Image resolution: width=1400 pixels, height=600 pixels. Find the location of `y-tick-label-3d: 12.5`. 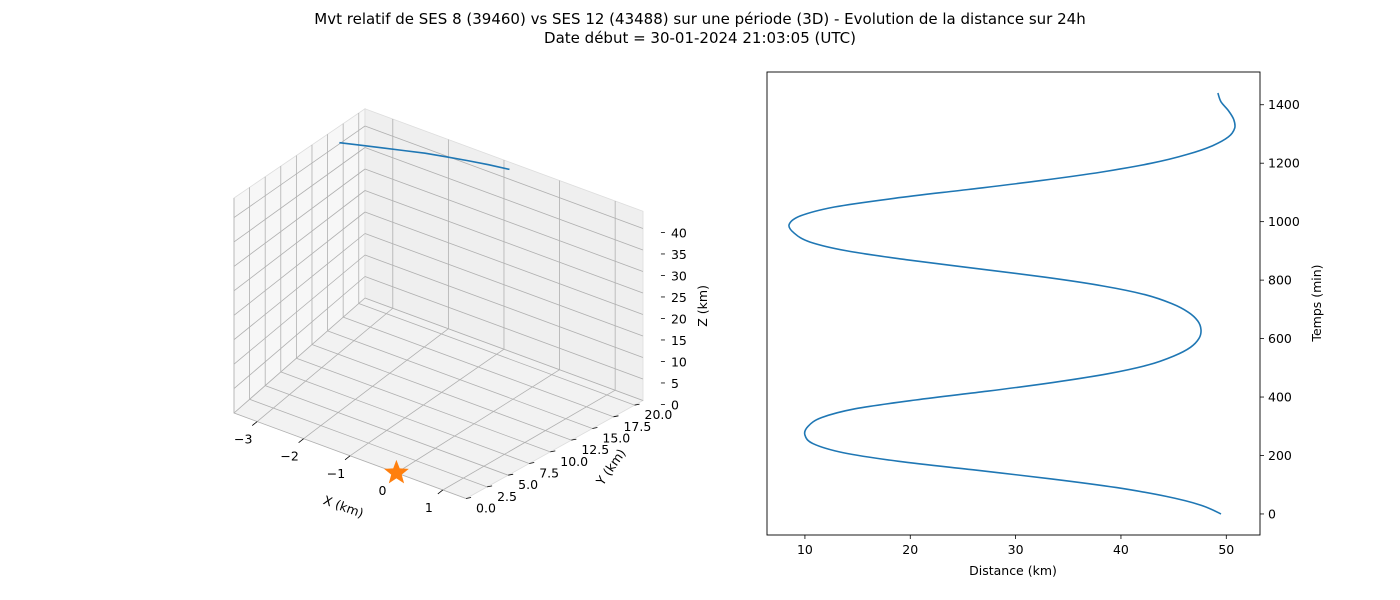

y-tick-label-3d: 12.5 is located at coordinates (595, 449).